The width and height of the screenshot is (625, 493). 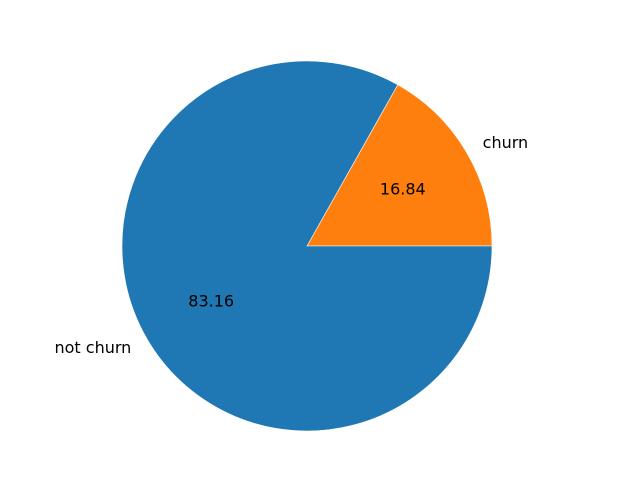 What do you see at coordinates (403, 188) in the screenshot?
I see `pie-pct-label: 16.84` at bounding box center [403, 188].